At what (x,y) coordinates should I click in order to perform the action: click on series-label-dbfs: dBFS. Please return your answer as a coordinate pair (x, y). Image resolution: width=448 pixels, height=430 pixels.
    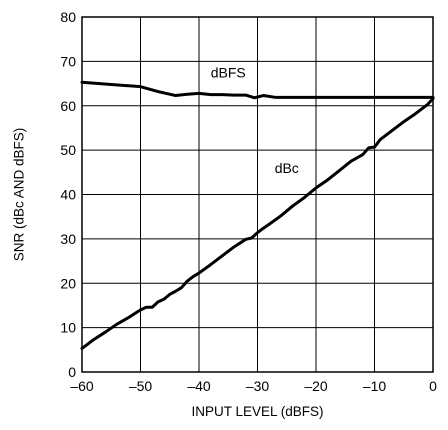
    Looking at the image, I should click on (228, 72).